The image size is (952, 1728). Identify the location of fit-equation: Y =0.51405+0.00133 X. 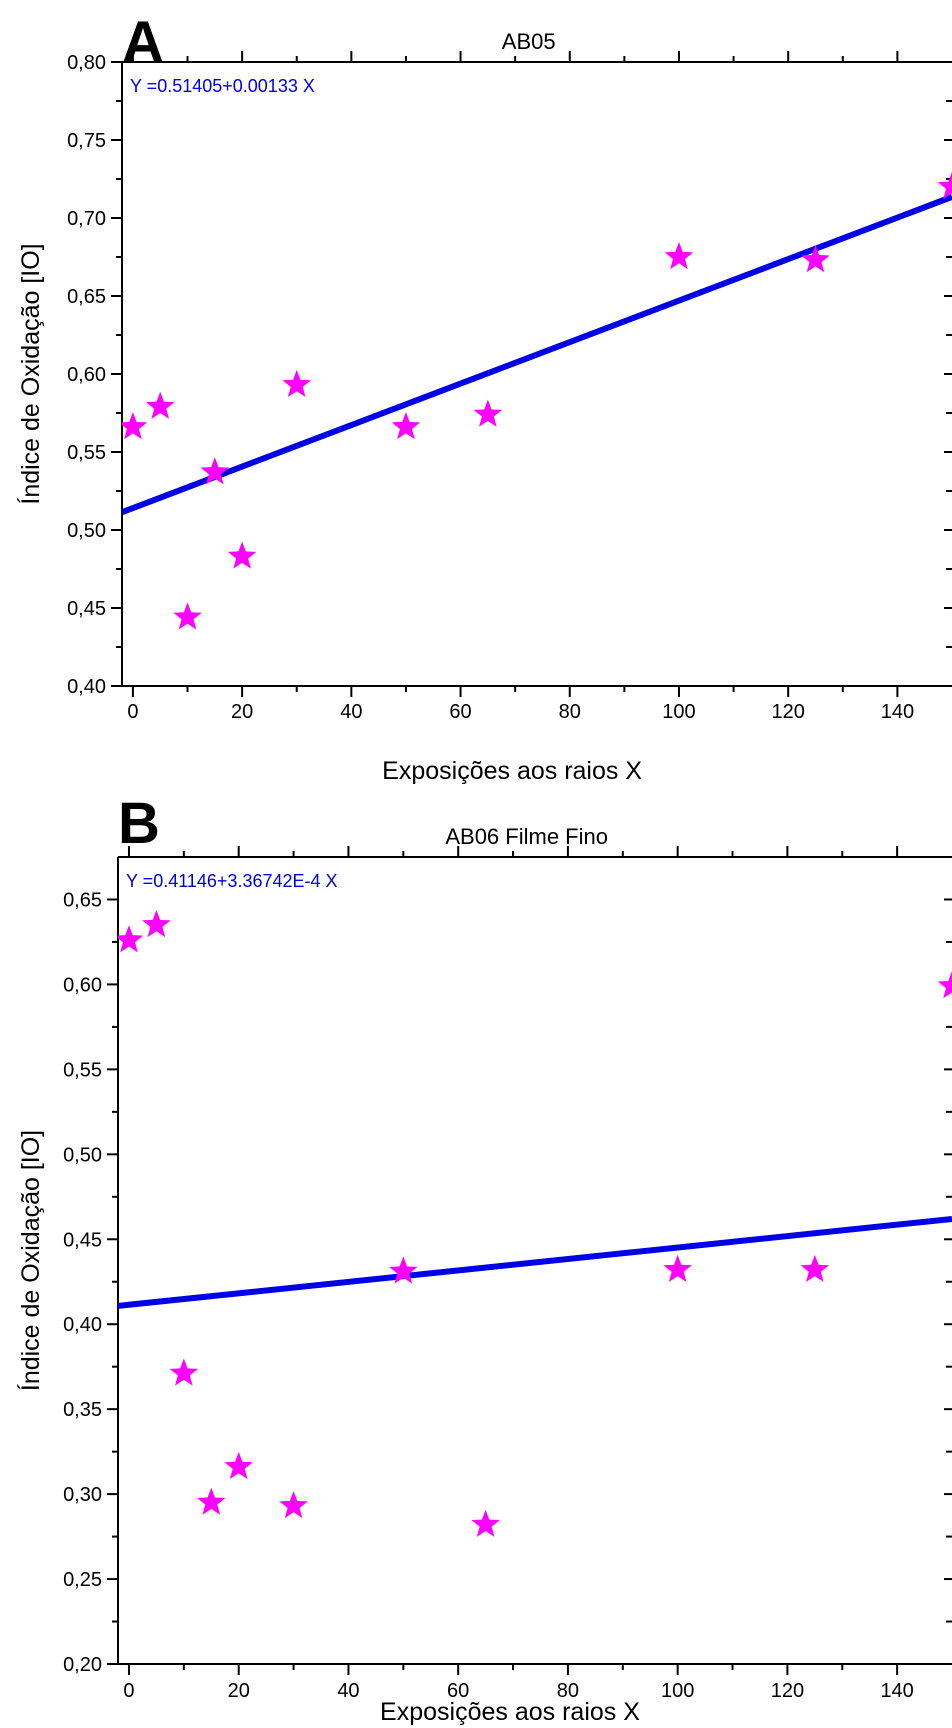
(222, 86).